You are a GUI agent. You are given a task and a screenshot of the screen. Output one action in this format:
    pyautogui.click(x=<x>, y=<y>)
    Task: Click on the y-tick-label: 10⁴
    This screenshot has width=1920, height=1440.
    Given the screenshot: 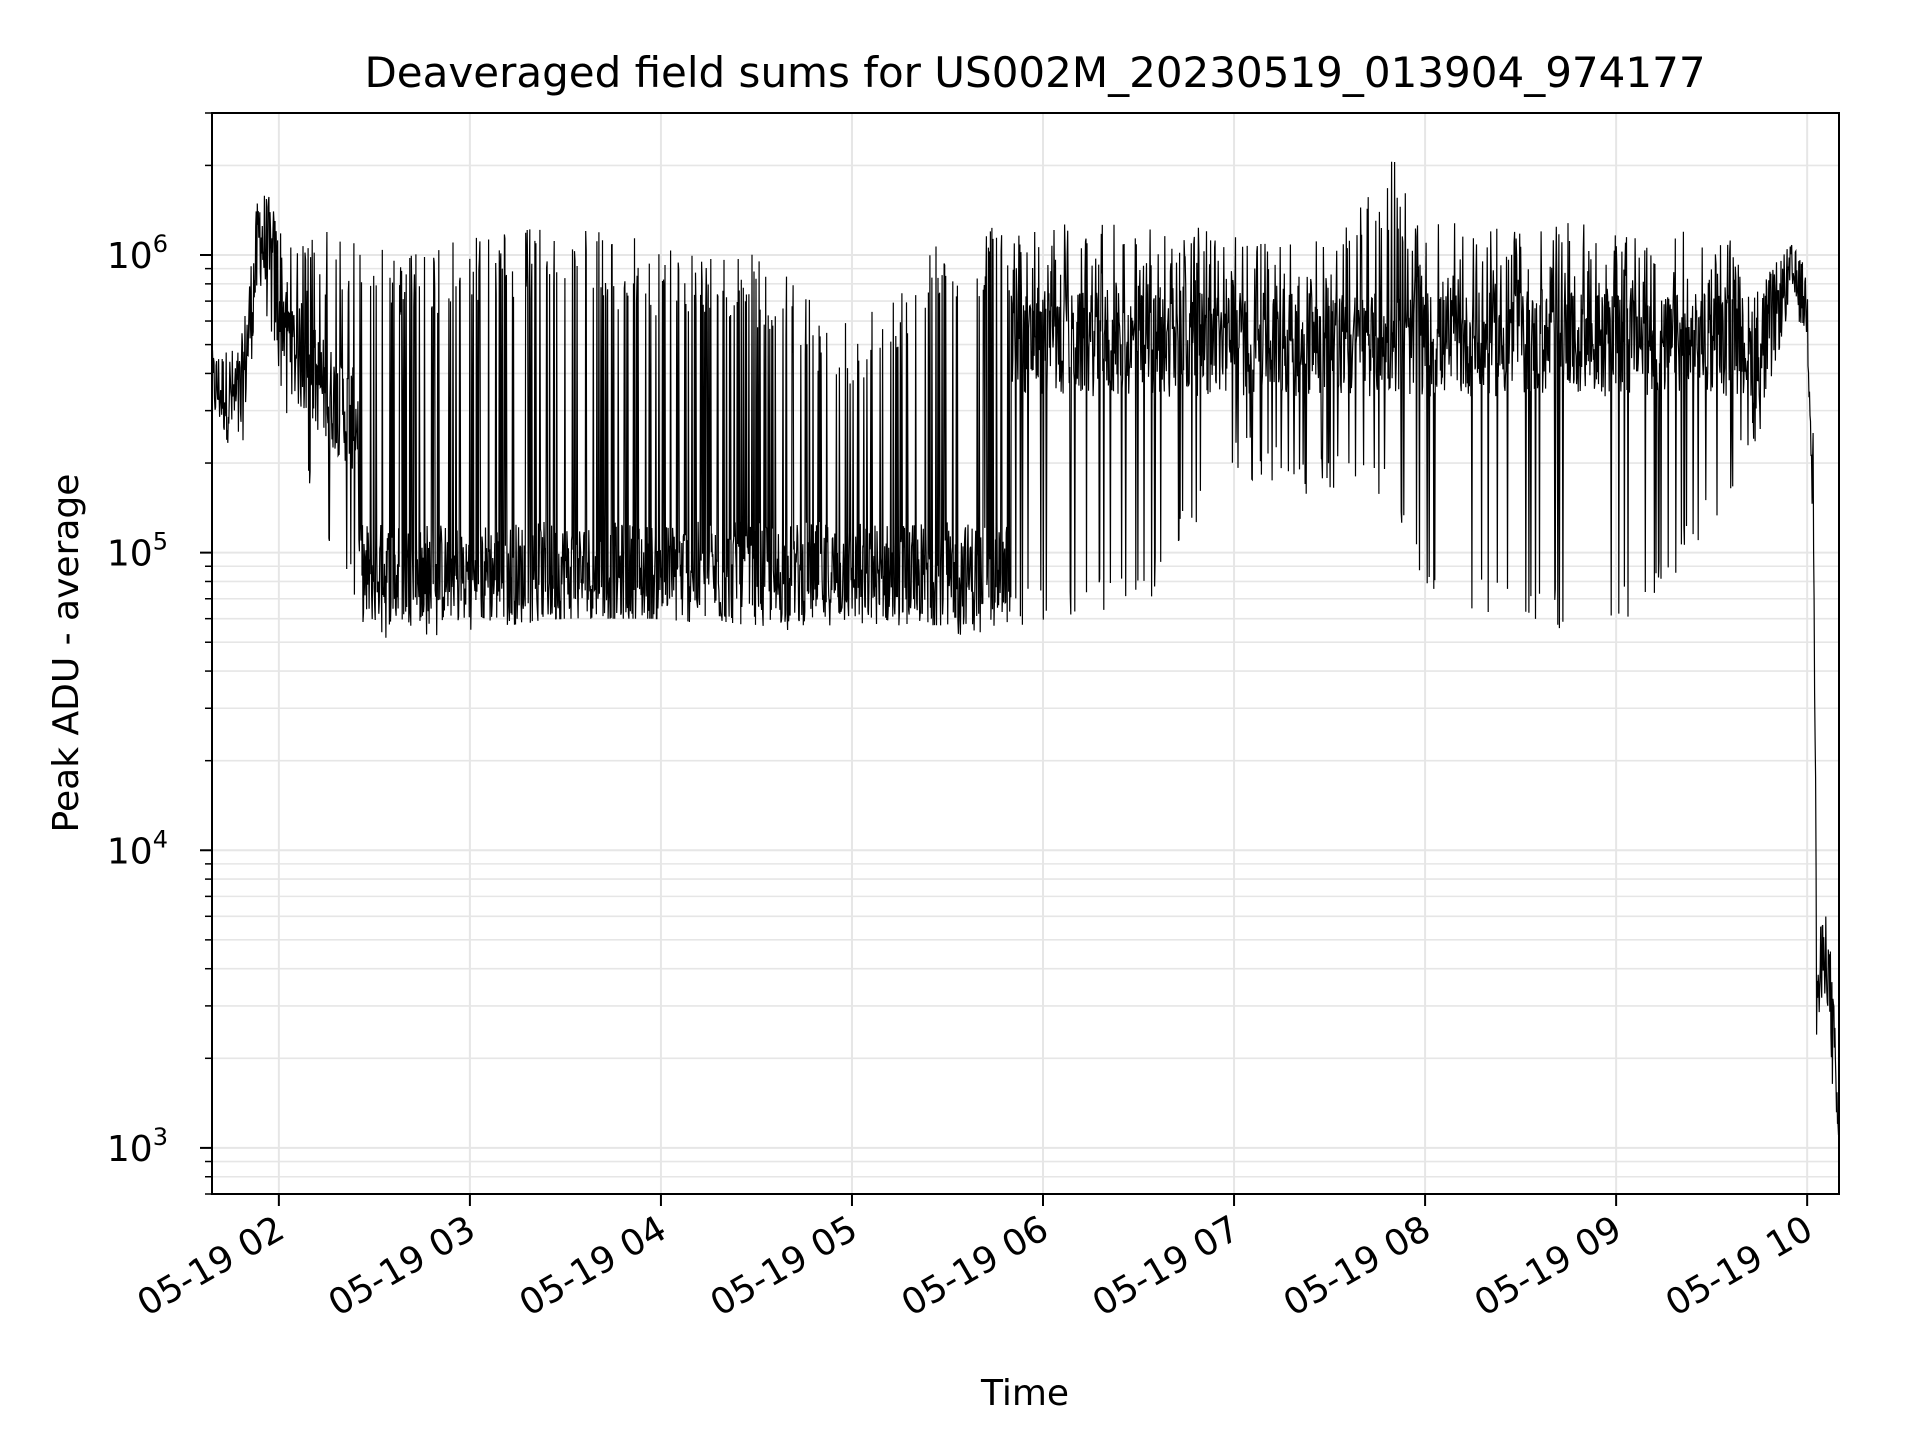 What is the action you would take?
    pyautogui.click(x=137, y=848)
    